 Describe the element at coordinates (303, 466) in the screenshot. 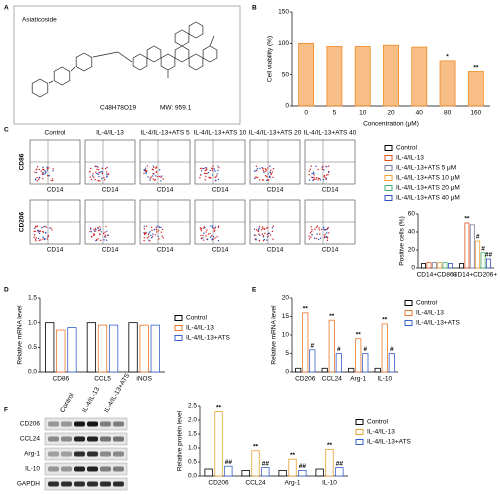

I see `significance-label: ##` at that location.